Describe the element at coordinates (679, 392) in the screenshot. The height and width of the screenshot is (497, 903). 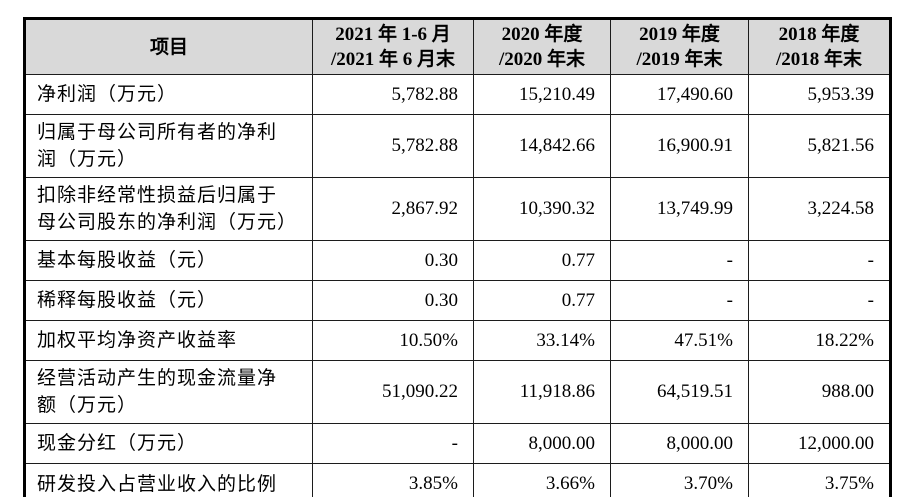
I see `cell-value: 64,519.51` at that location.